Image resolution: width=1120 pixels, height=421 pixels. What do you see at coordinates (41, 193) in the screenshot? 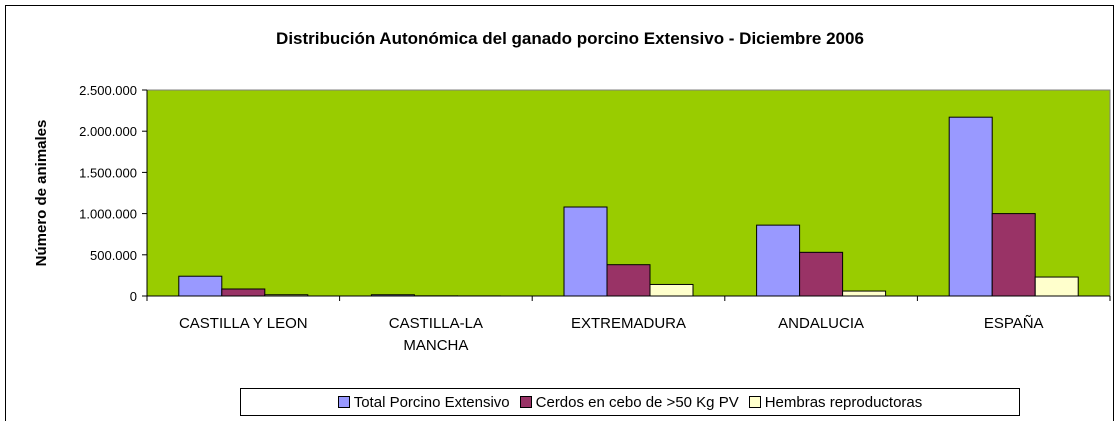
I see `y-axis-label: Número de animales` at bounding box center [41, 193].